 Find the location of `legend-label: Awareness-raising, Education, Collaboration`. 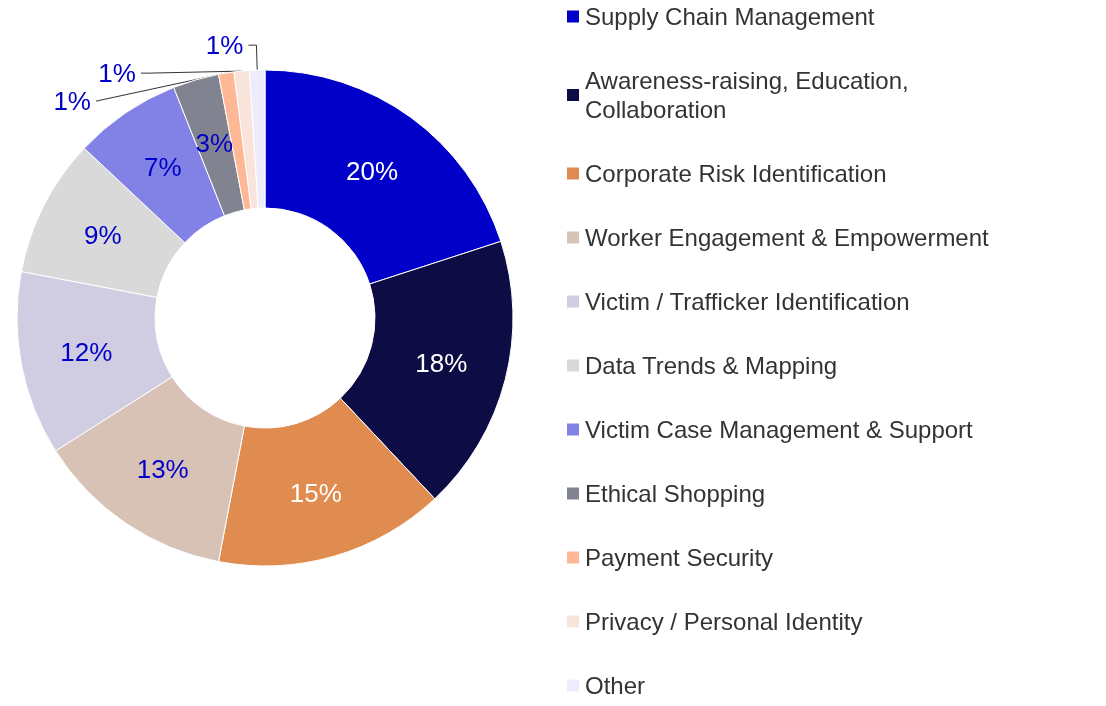

legend-label: Awareness-raising, Education, Collaboration is located at coordinates (750, 95).